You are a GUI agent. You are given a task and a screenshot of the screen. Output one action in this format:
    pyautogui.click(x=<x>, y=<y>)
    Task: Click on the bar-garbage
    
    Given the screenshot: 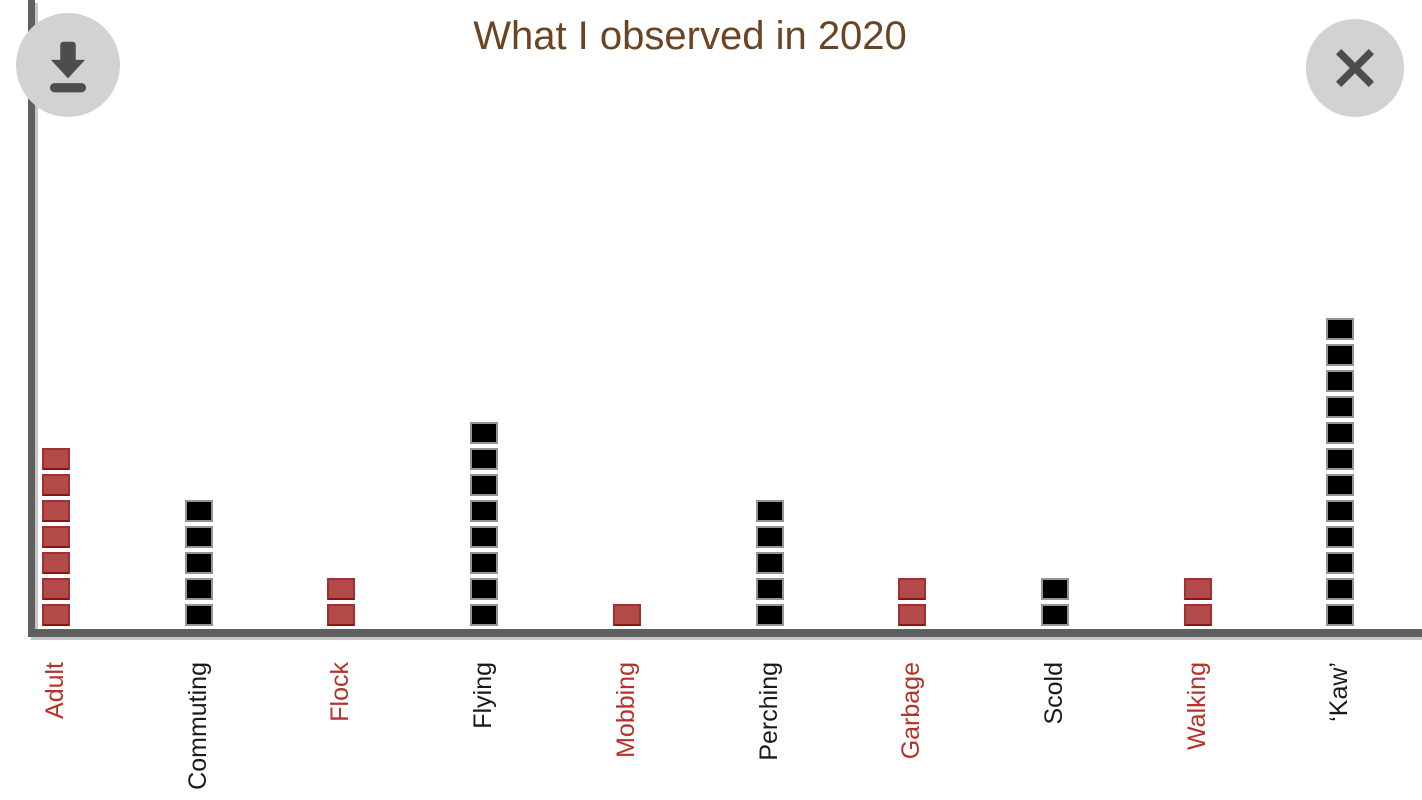 What is the action you would take?
    pyautogui.click(x=912, y=602)
    